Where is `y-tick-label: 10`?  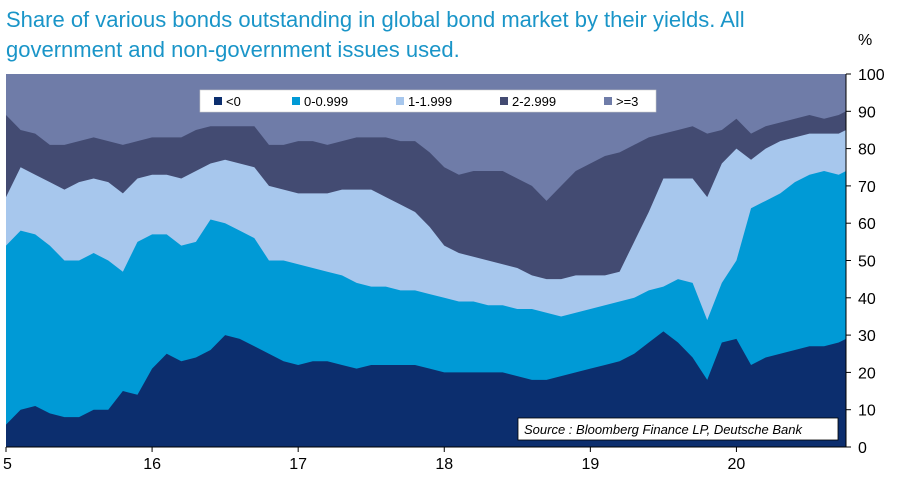 y-tick-label: 10 is located at coordinates (867, 411).